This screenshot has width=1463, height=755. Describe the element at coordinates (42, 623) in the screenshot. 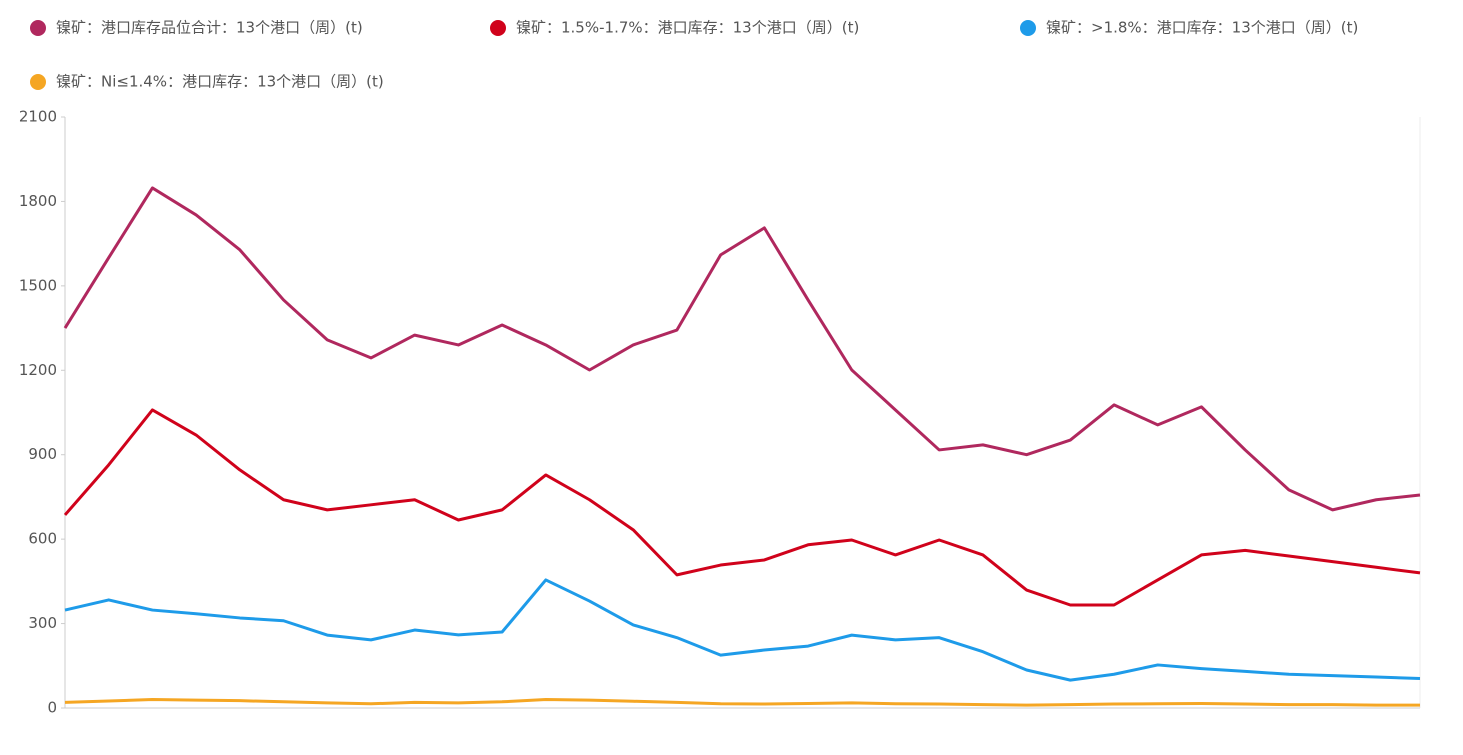

I see `y-tick-label: 300` at that location.